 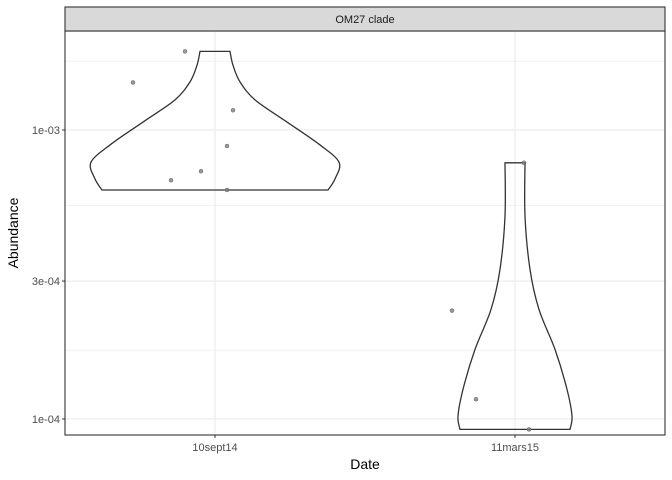 I want to click on facet-title: OM27 clade, so click(x=364, y=20).